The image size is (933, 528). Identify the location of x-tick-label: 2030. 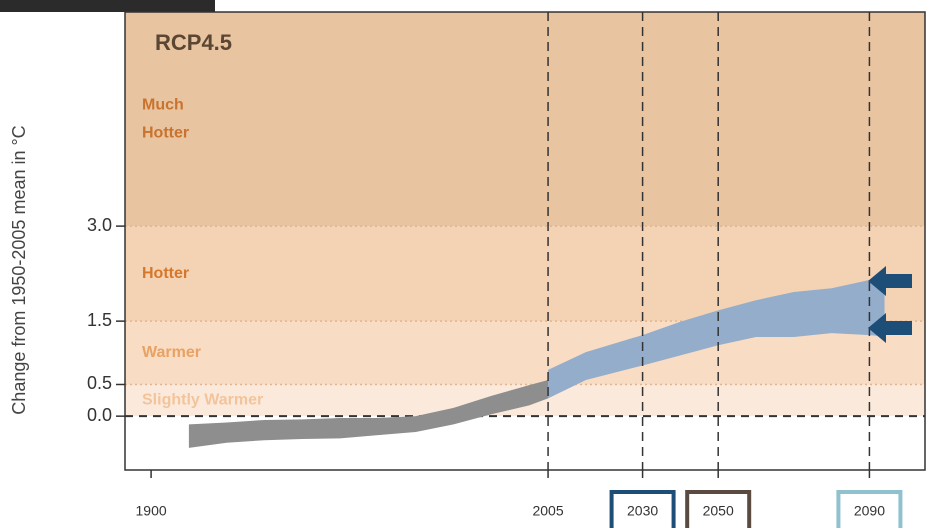
(642, 511).